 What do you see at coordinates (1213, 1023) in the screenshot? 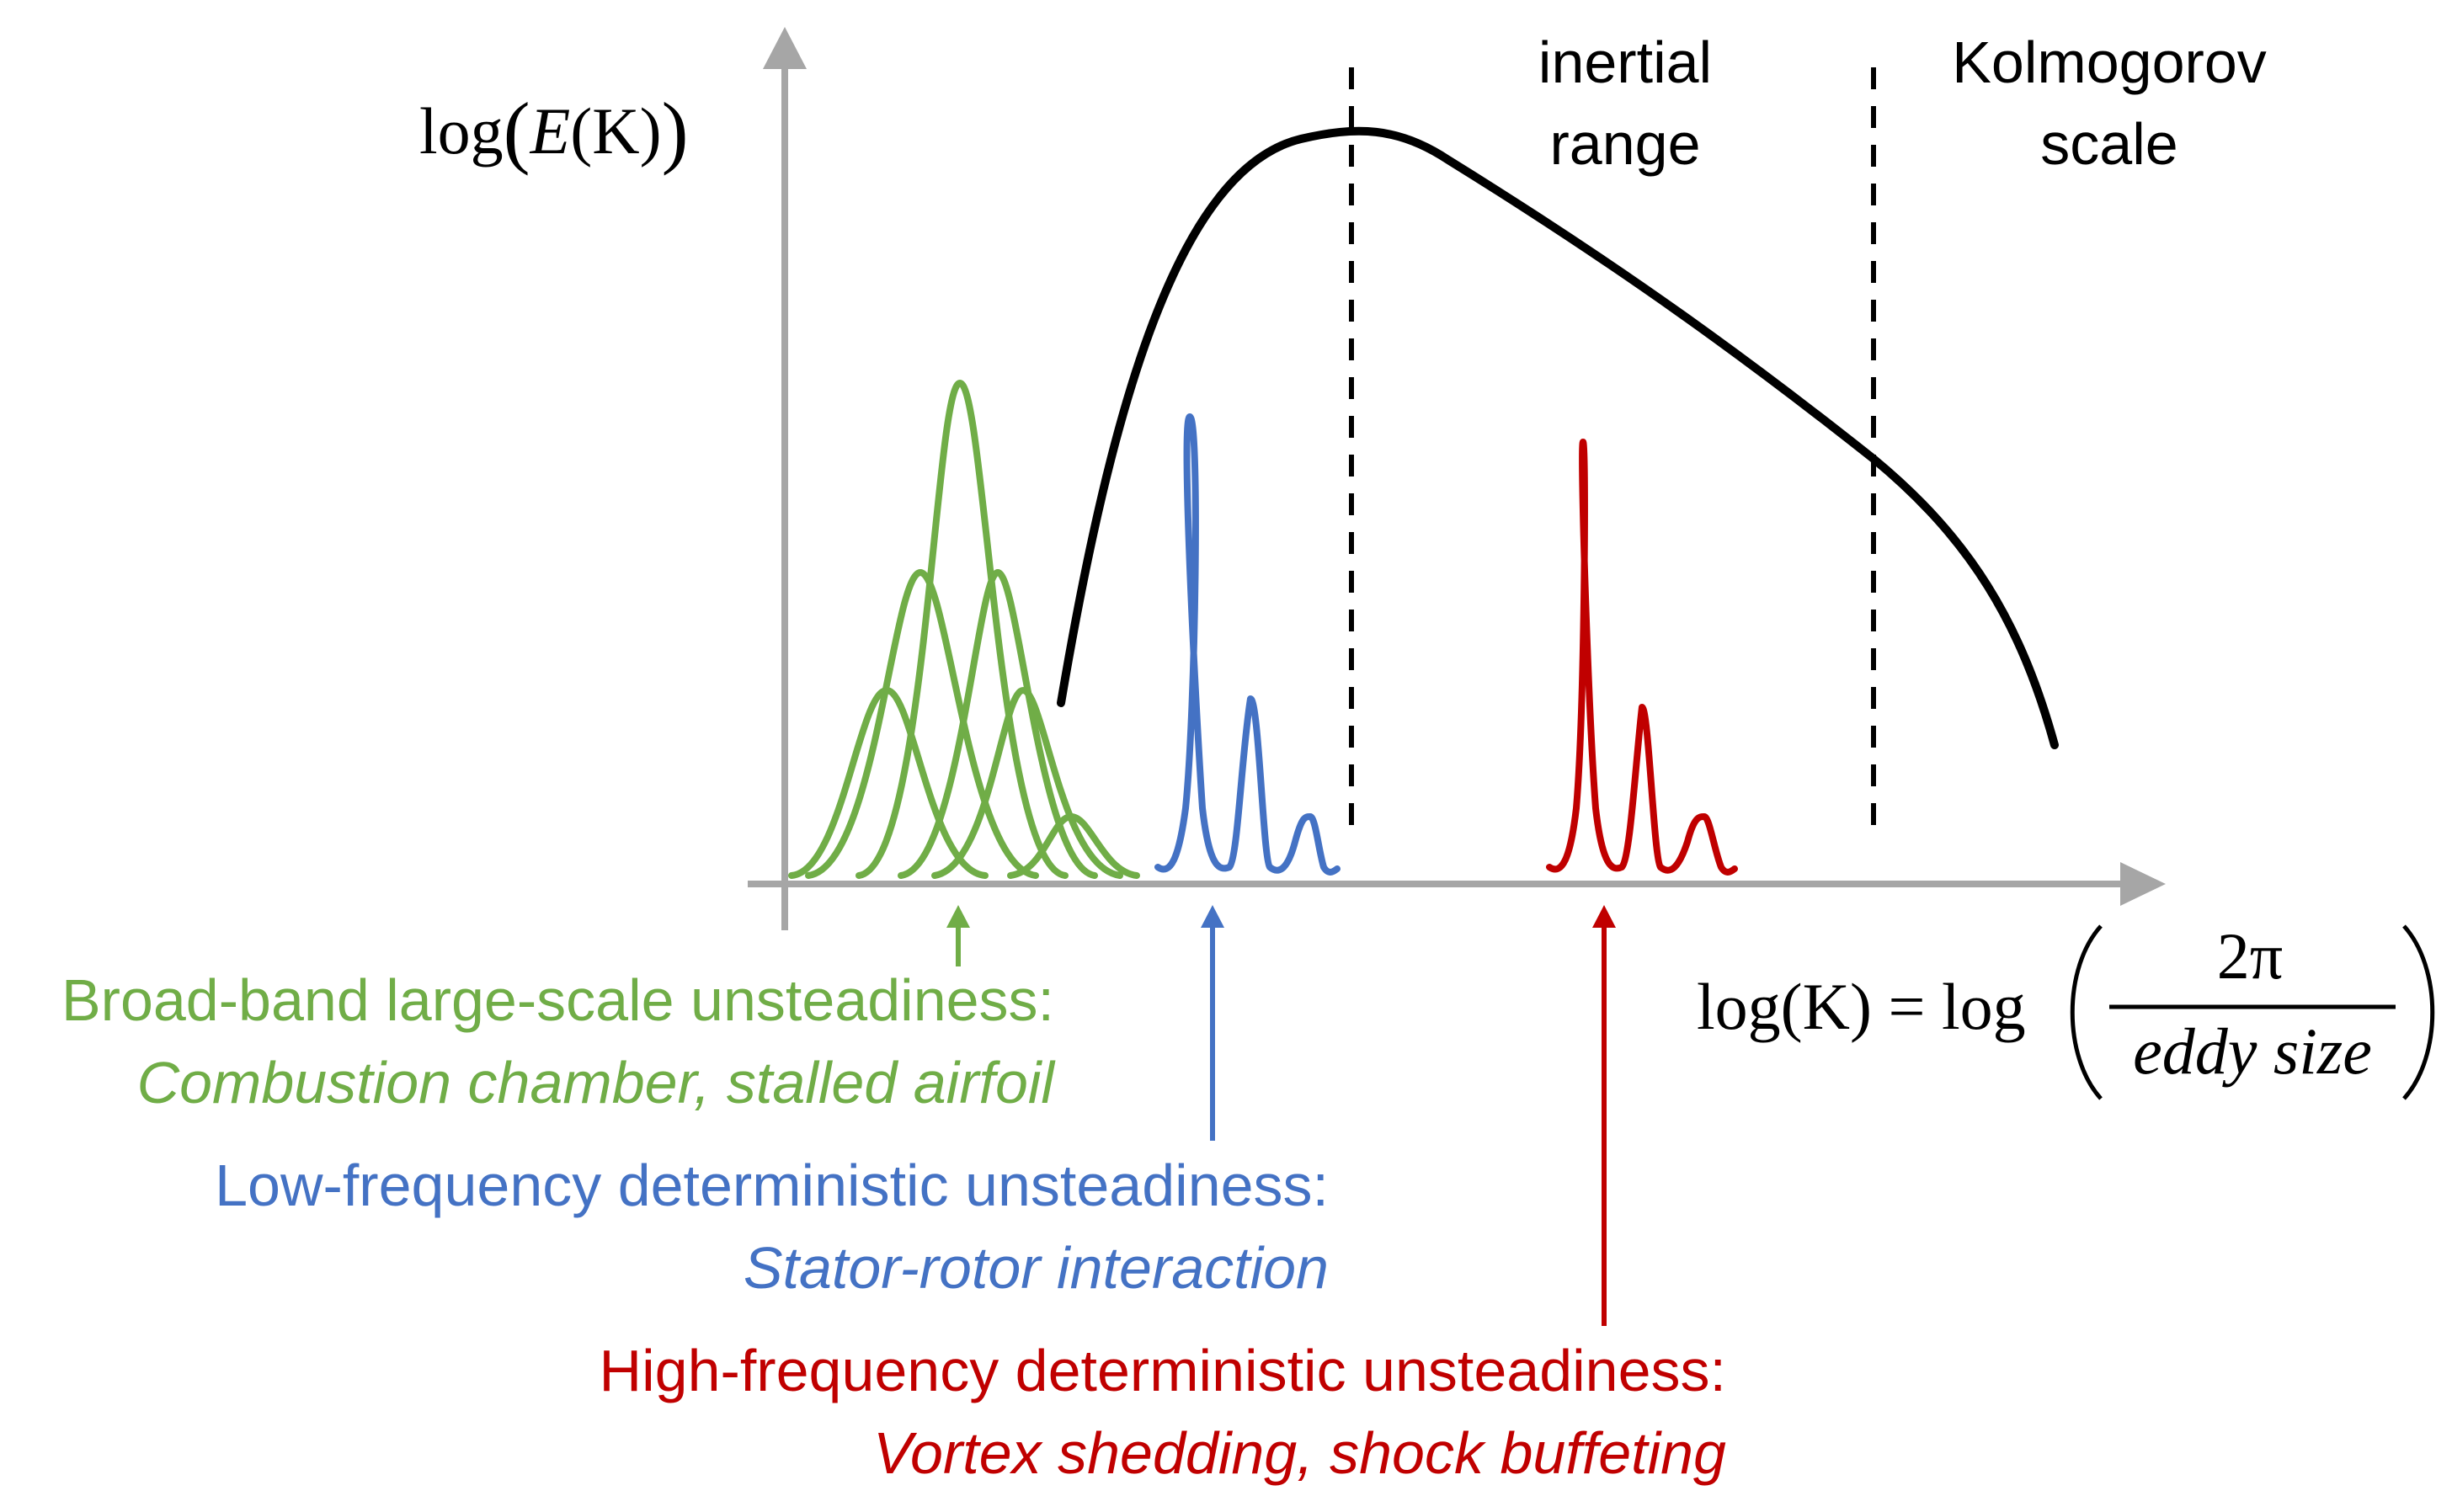
I see `low-frequency-arrow` at bounding box center [1213, 1023].